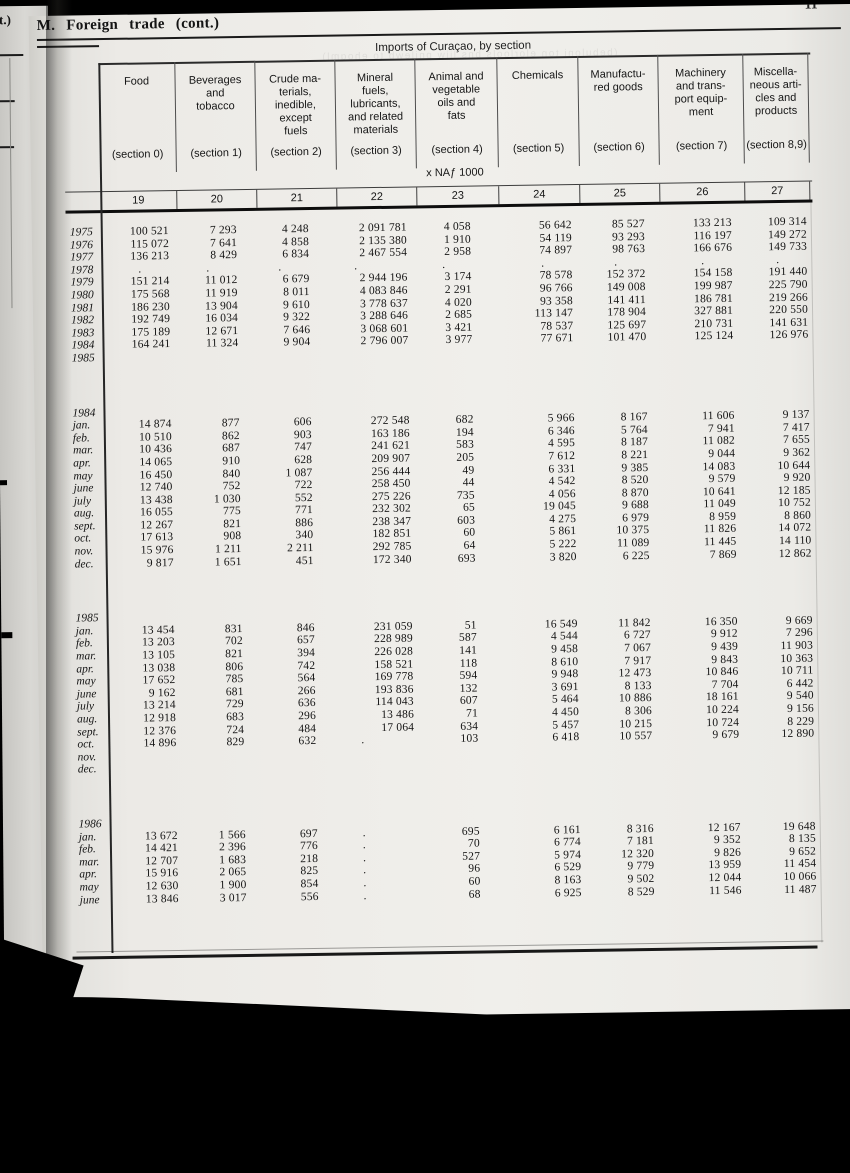  Describe the element at coordinates (800, 696) in the screenshot. I see `data-cell: 9 540` at that location.